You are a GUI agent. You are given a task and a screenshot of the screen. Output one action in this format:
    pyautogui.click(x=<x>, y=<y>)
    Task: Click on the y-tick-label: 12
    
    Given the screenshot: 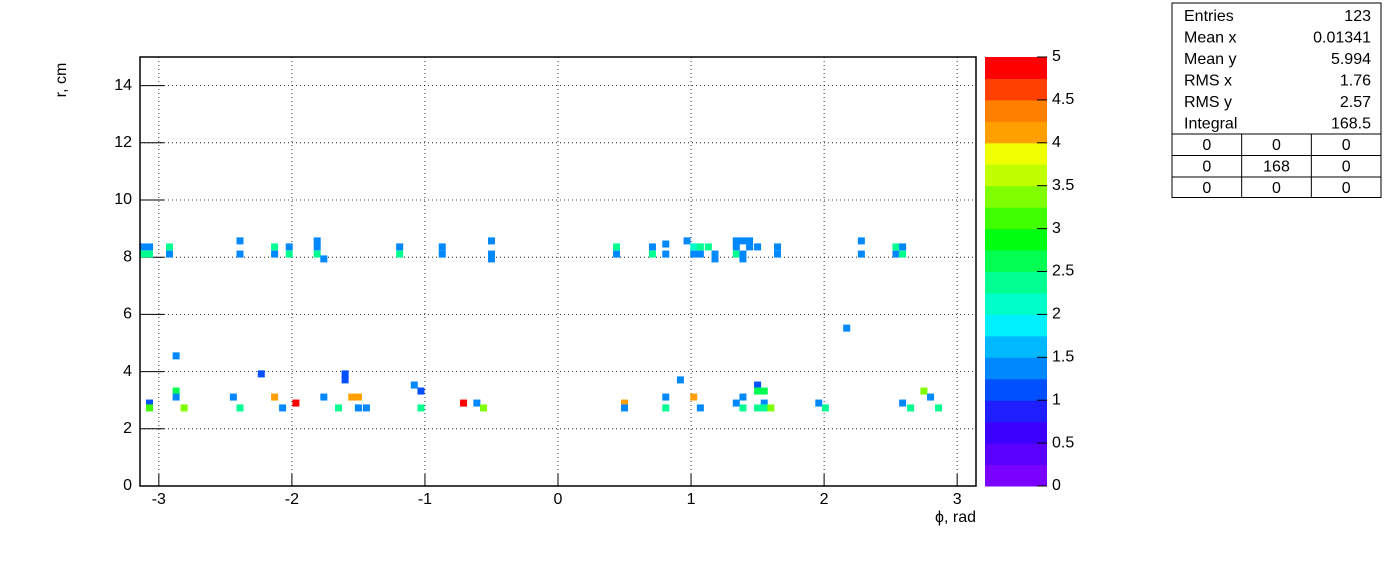 What is the action you would take?
    pyautogui.click(x=123, y=142)
    